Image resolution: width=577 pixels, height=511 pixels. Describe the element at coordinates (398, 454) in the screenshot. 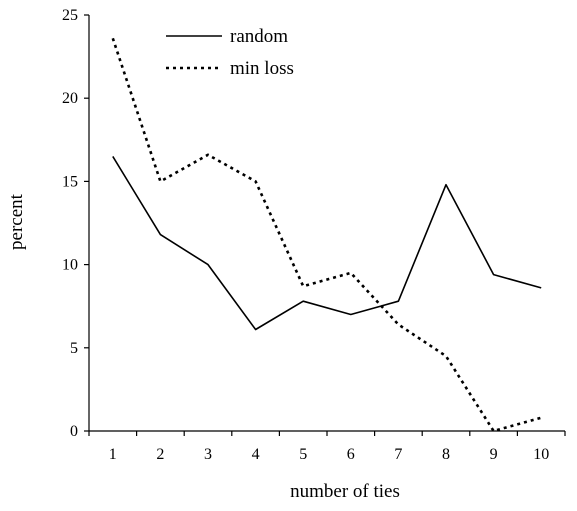

I see `x-tick-label: 7` at that location.